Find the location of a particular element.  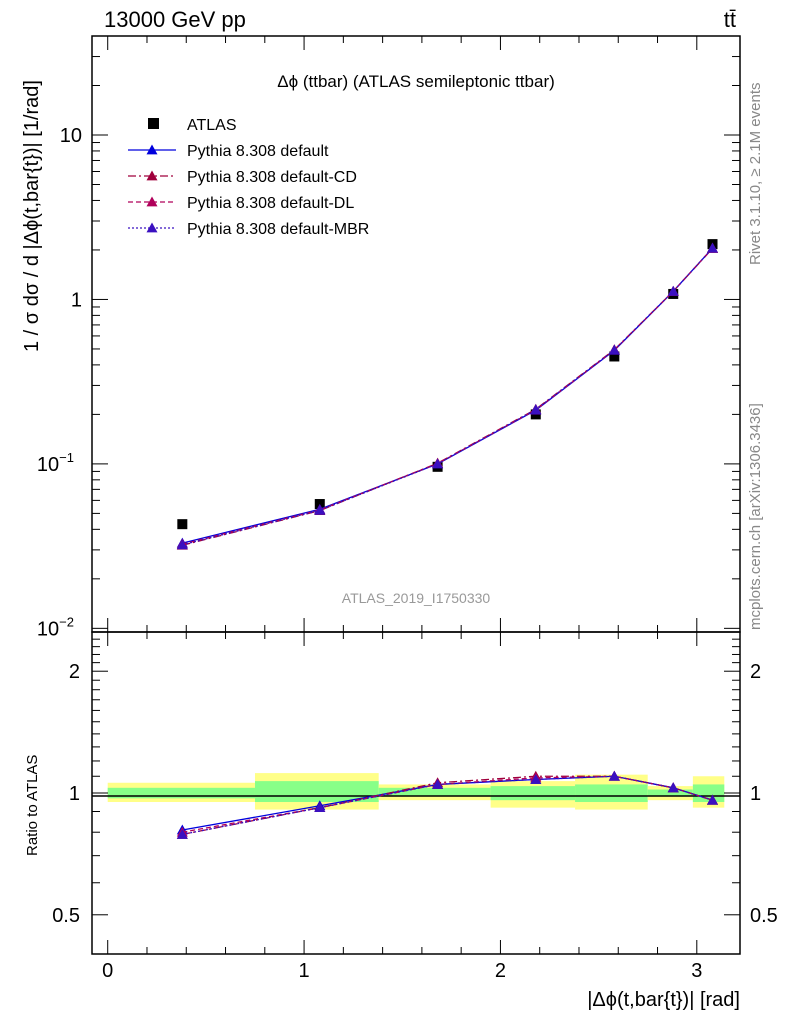

ratio-bands is located at coordinates (416, 791).